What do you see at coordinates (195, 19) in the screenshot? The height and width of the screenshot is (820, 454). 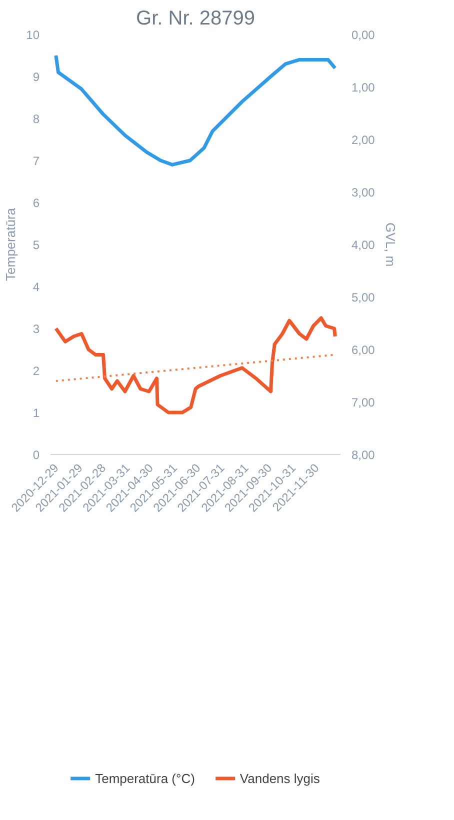 I see `chart-title: Gr. Nr. 28799` at bounding box center [195, 19].